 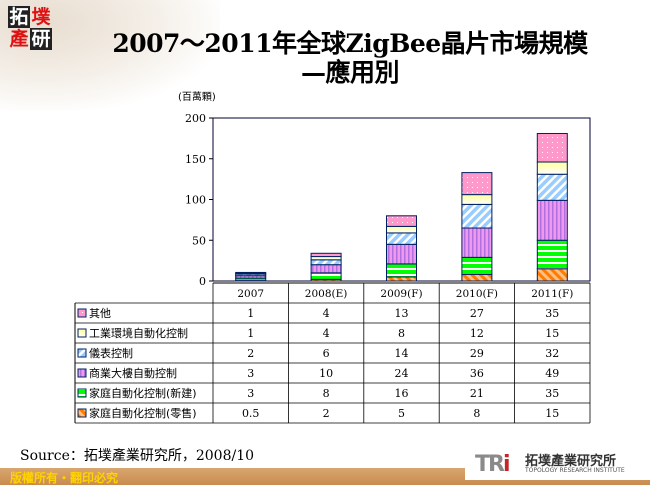 I want to click on data-label: 12, so click(x=477, y=333).